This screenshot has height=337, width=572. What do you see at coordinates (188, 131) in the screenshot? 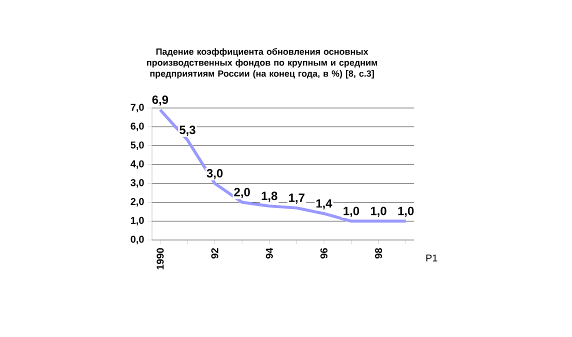
I see `data-label: 5,3` at bounding box center [188, 131].